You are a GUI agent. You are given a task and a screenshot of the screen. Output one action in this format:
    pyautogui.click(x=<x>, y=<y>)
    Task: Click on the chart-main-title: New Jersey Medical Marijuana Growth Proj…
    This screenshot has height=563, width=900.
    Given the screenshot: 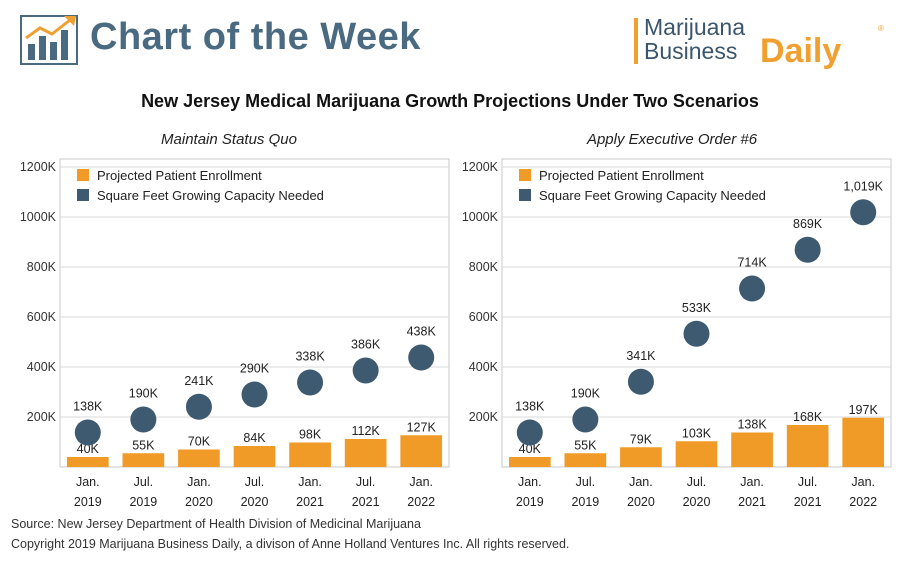 What is the action you would take?
    pyautogui.click(x=450, y=101)
    